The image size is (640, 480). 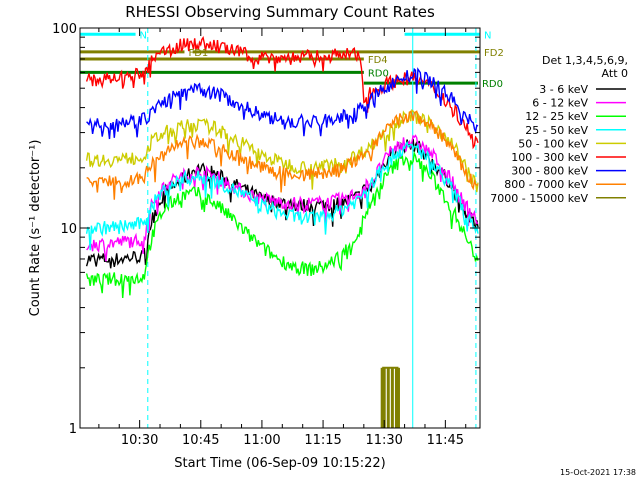 I want to click on x-tick-label: 11:30, so click(x=383, y=440).